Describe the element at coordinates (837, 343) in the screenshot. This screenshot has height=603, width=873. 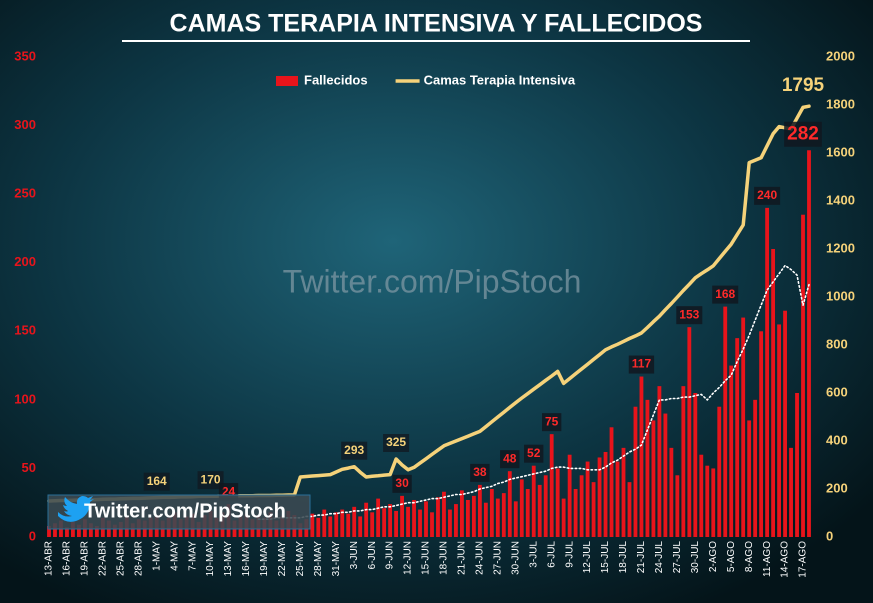
I see `y2-tick-label: 800` at that location.